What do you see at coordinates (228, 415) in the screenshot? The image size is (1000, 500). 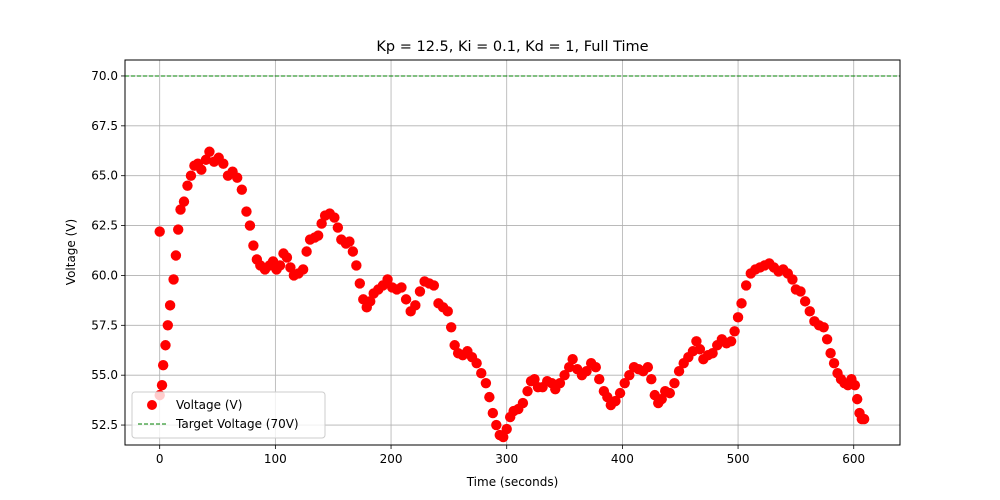 I see `legend-frame` at bounding box center [228, 415].